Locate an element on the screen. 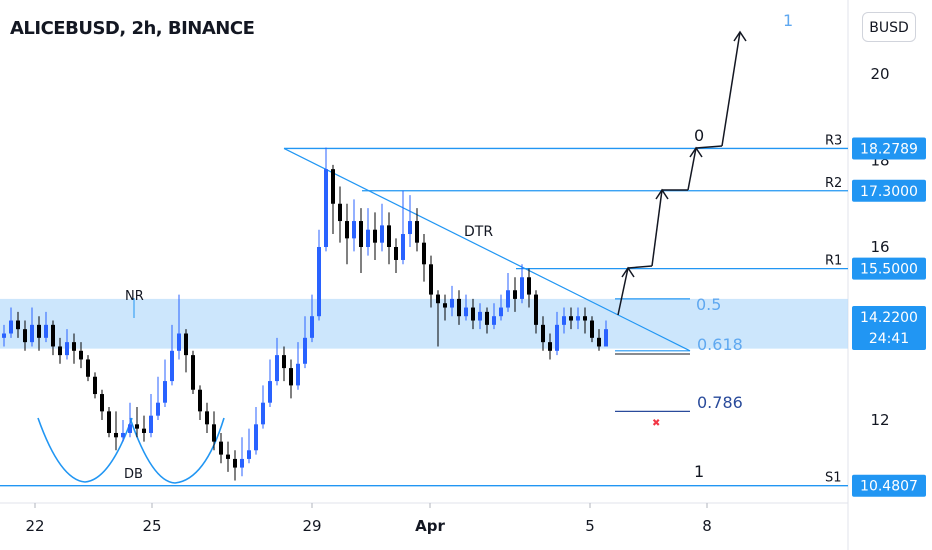  level-name-r2: R2 is located at coordinates (833, 183).